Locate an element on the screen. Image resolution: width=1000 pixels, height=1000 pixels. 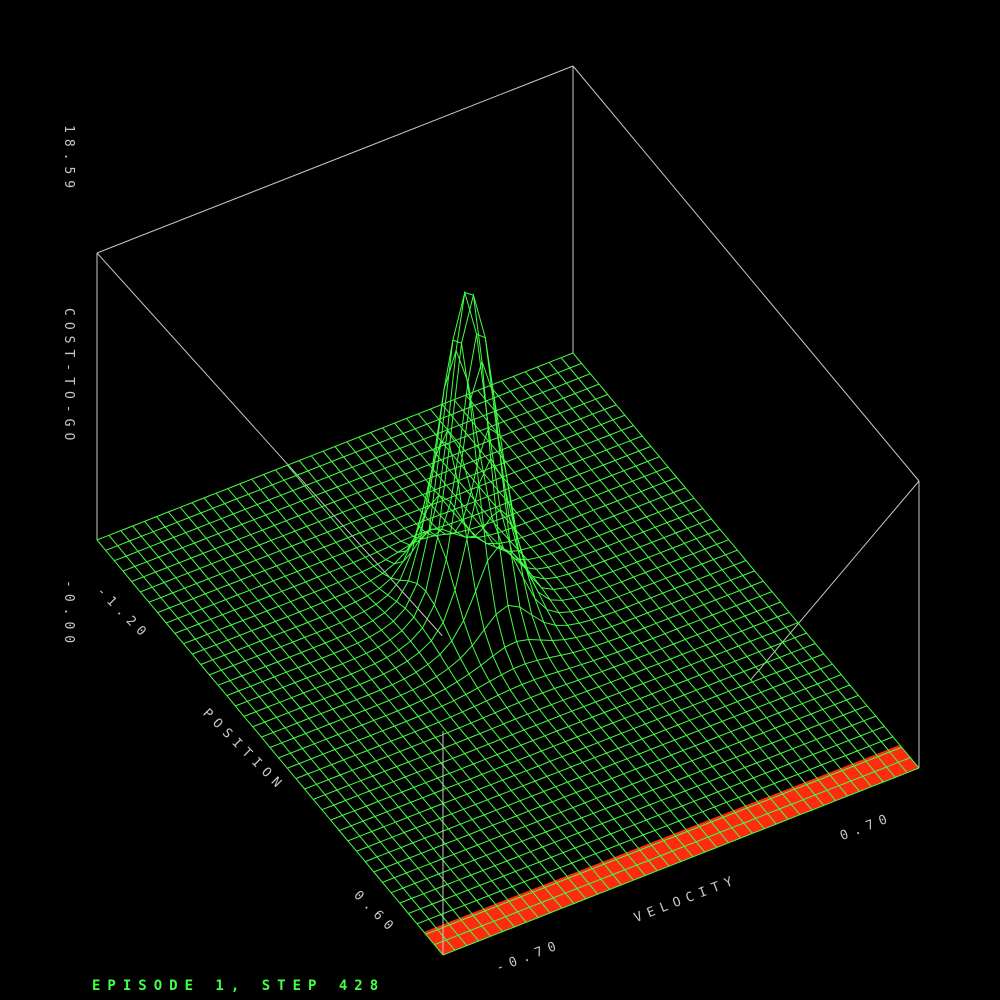
z-axis-label: COST-TO-GO is located at coordinates (68, 377).